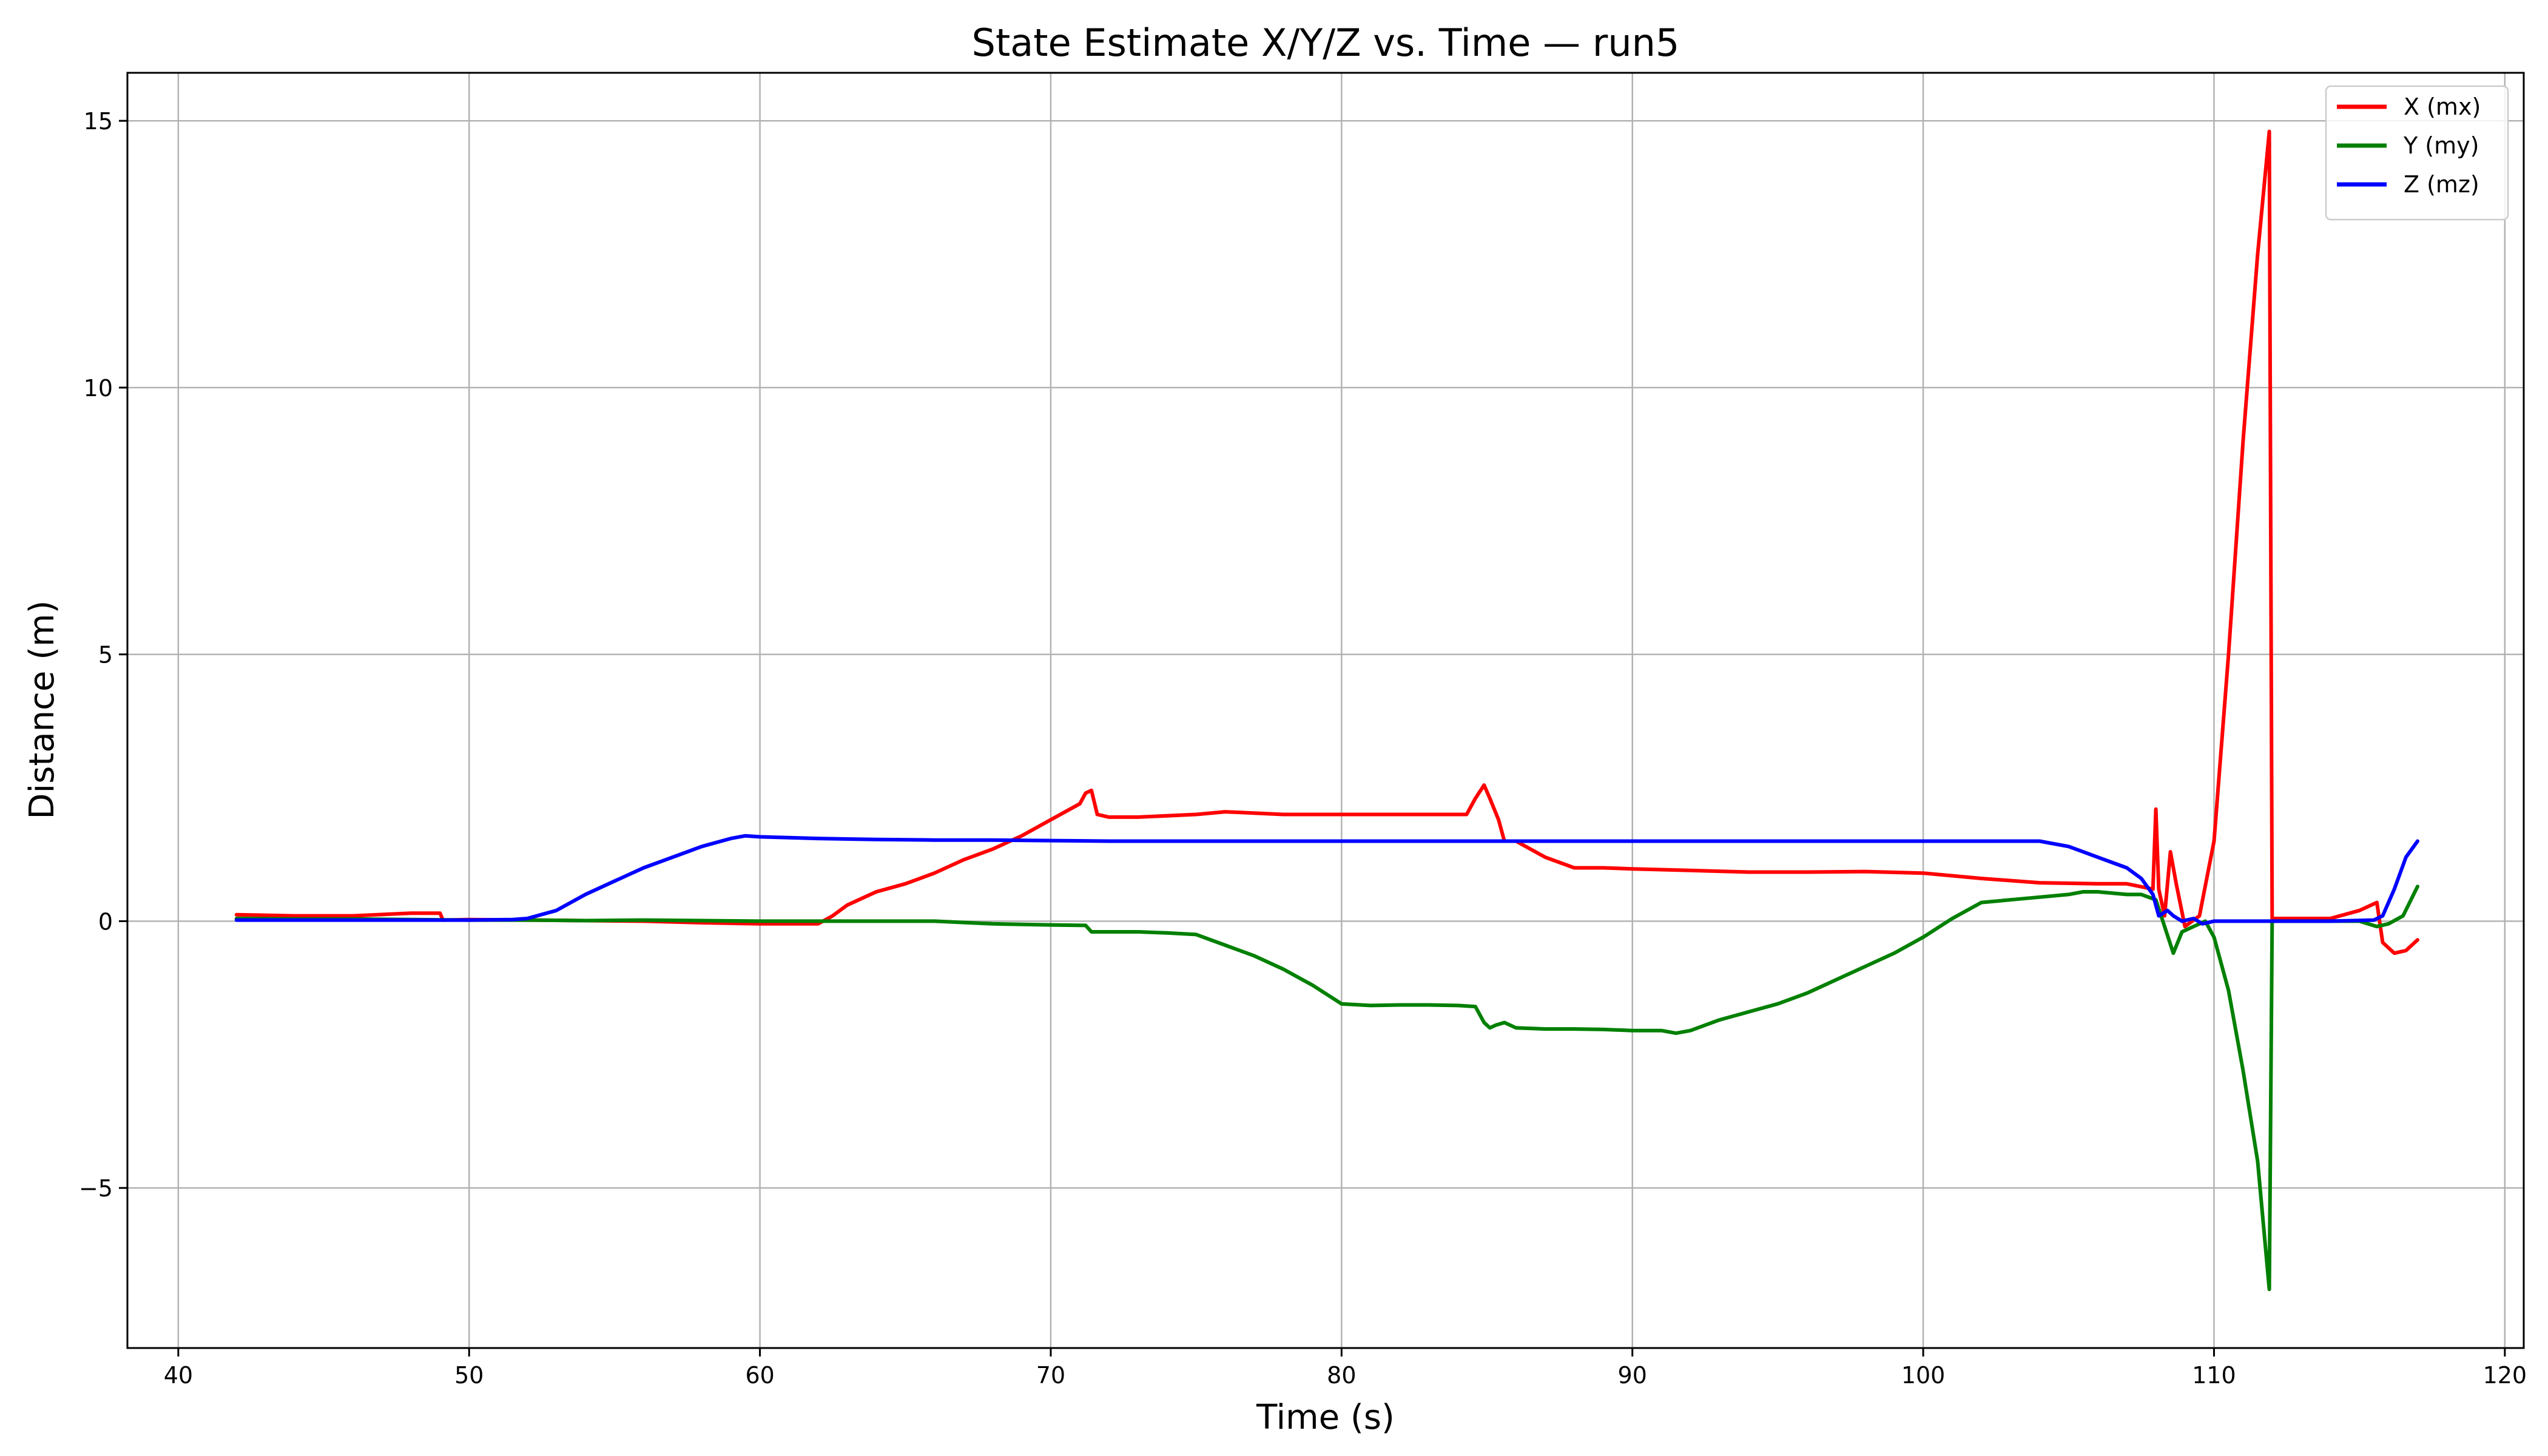  Describe the element at coordinates (1341, 1375) in the screenshot. I see `x-tick-label: 80` at that location.